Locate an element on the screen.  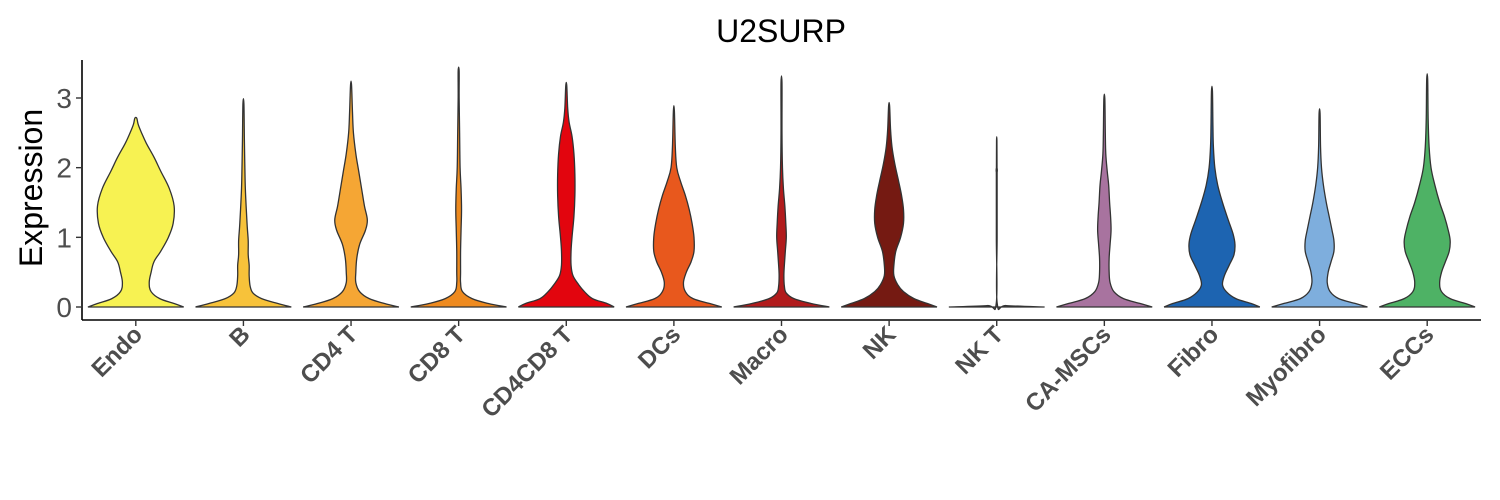
x-tick-label-nk: NK is located at coordinates (880, 343).